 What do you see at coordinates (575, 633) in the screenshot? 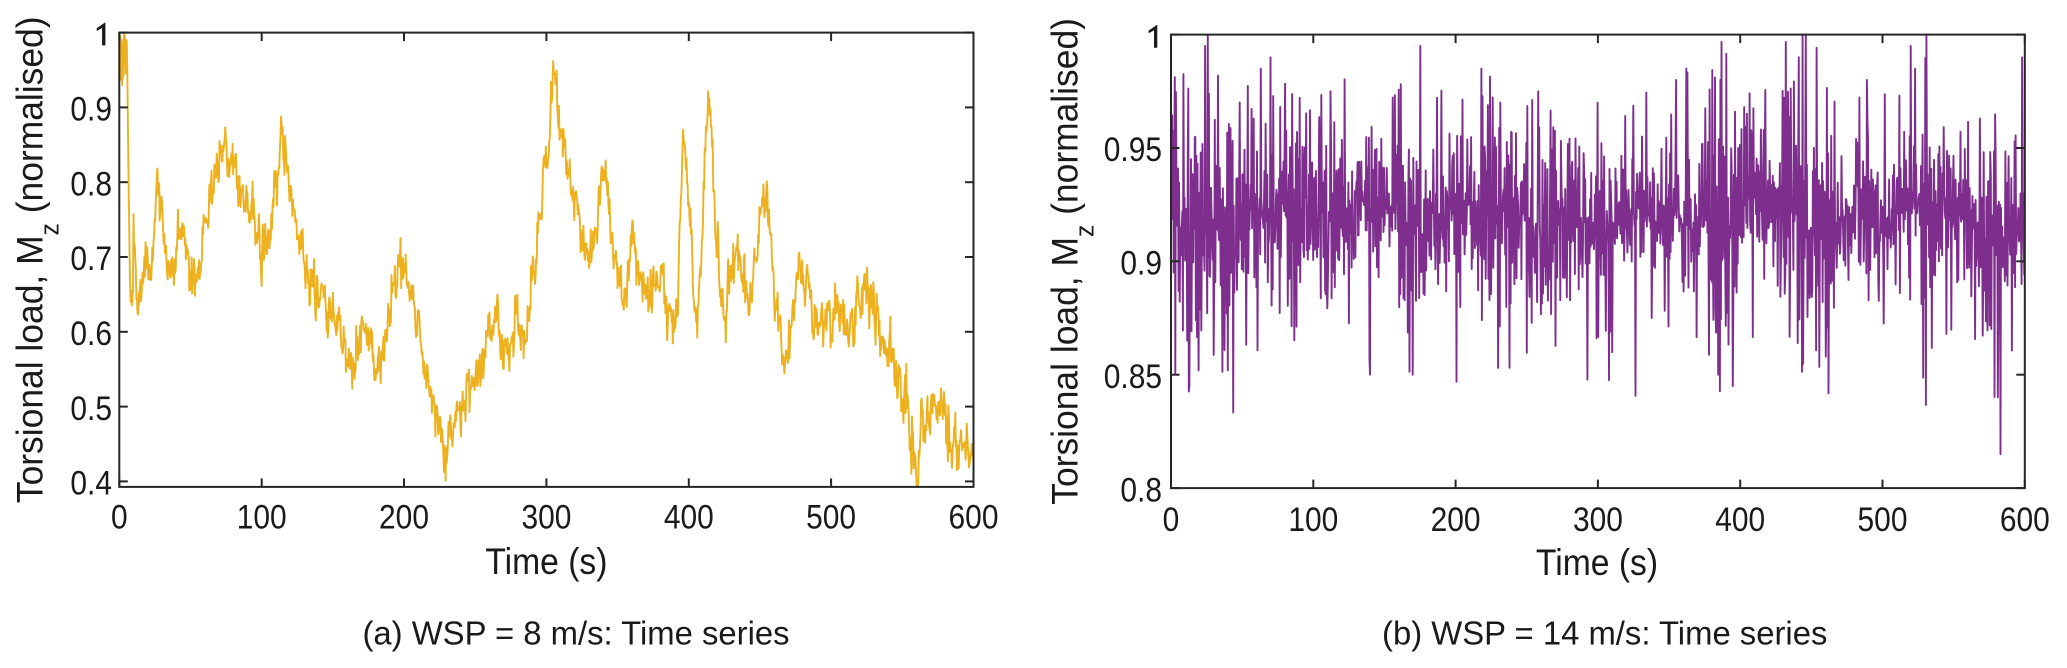
I see `svg-text: (a) WSP = 8 m/s: Time series` at bounding box center [575, 633].